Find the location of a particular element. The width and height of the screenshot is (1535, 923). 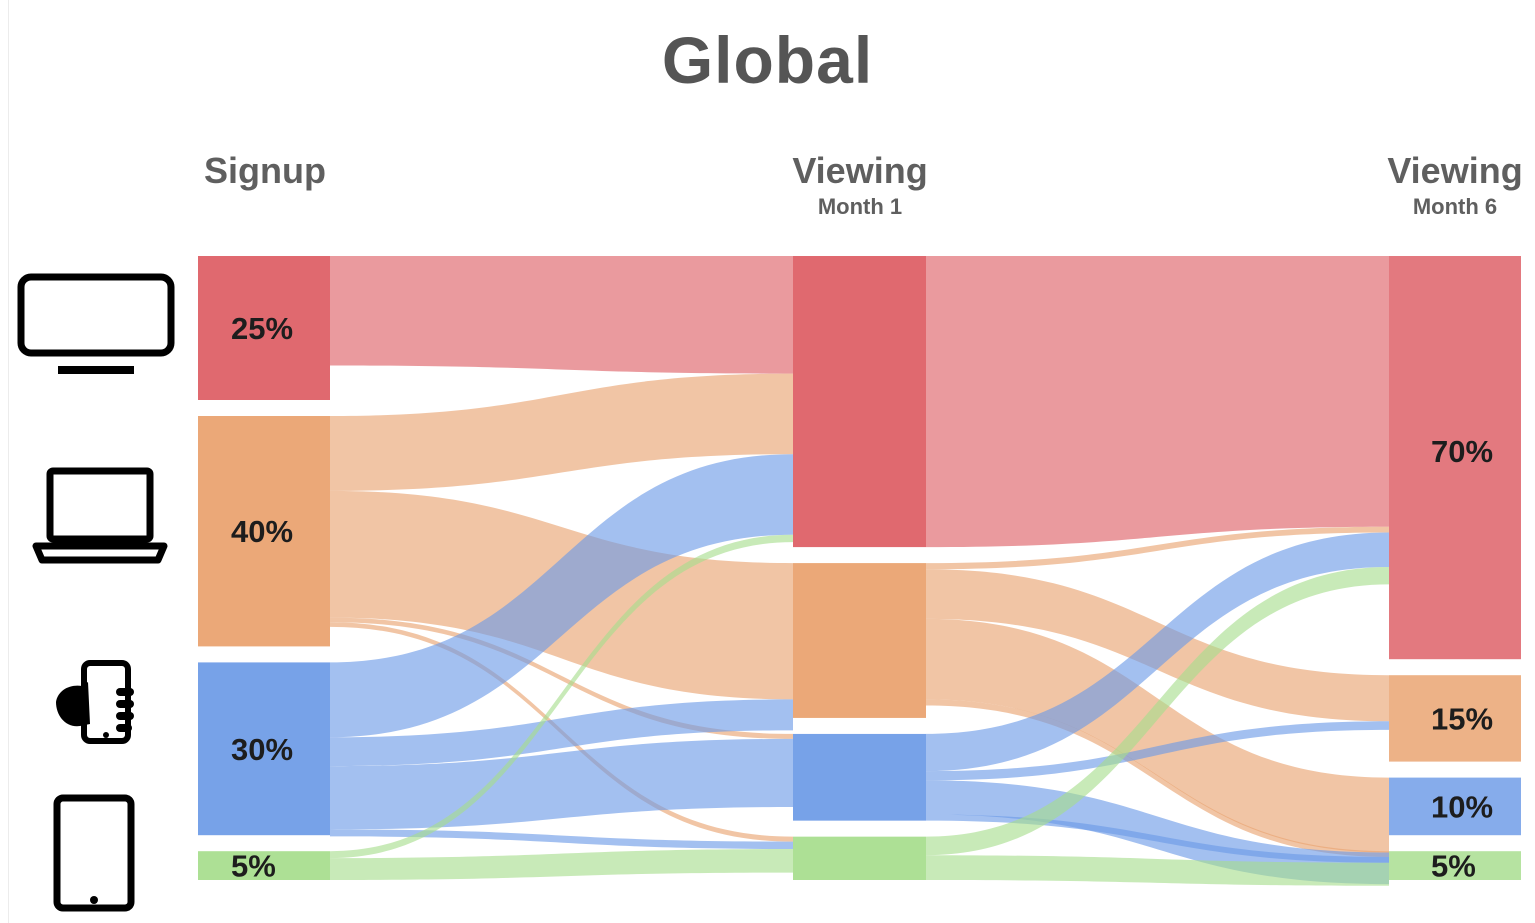

link-signup-tablet-to-tv is located at coordinates (561, 696).